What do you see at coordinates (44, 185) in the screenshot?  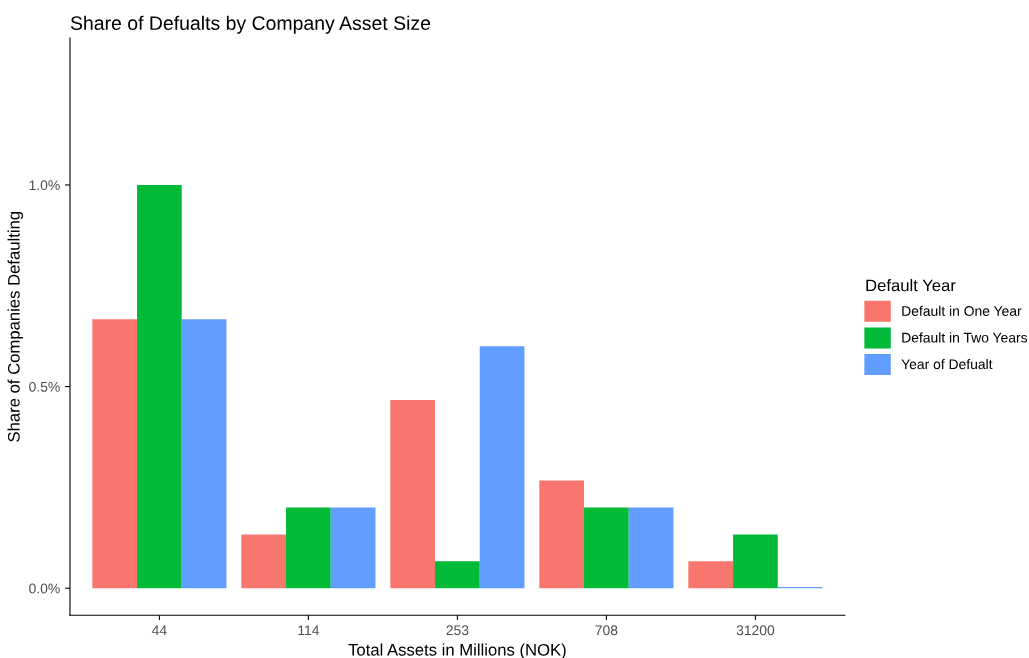 I see `y-tick-label: 1.0%` at bounding box center [44, 185].